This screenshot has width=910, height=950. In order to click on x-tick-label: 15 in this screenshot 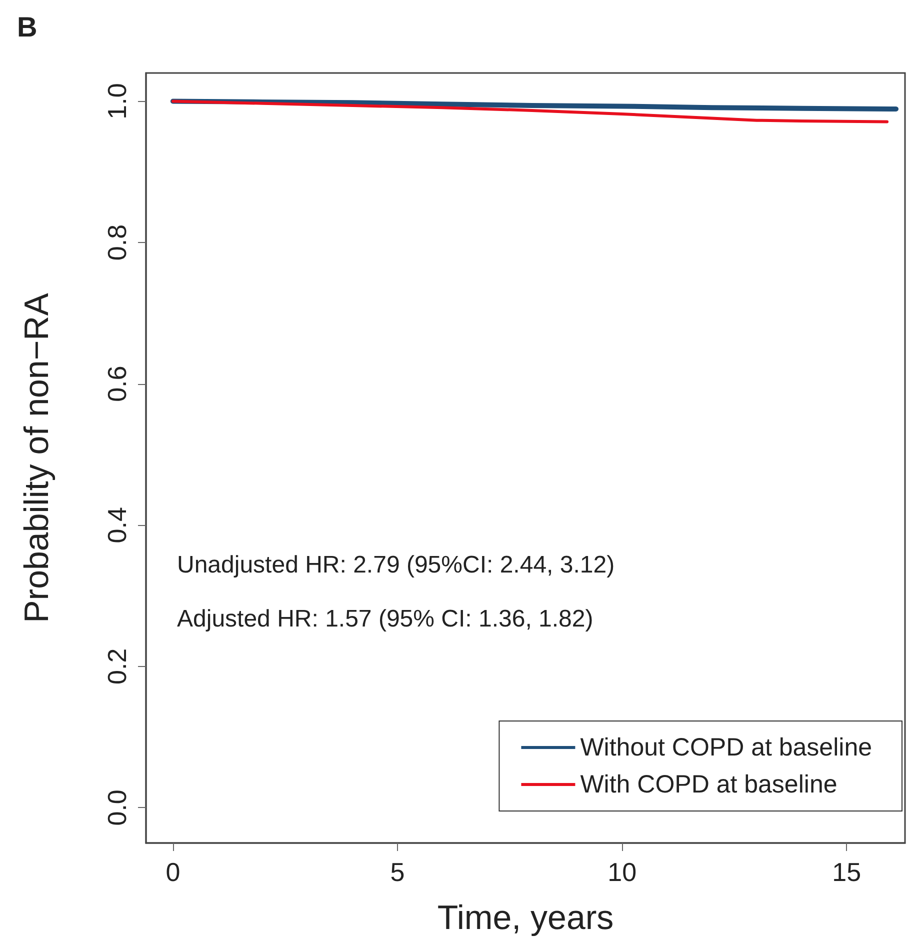, I will do `click(847, 872)`.